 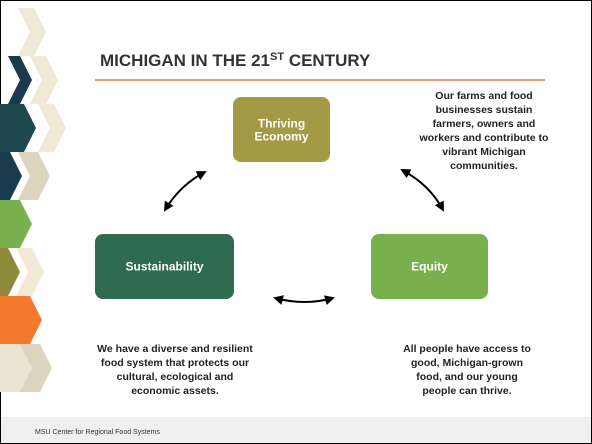 What do you see at coordinates (467, 349) in the screenshot?
I see `node-description: All people have access to` at bounding box center [467, 349].